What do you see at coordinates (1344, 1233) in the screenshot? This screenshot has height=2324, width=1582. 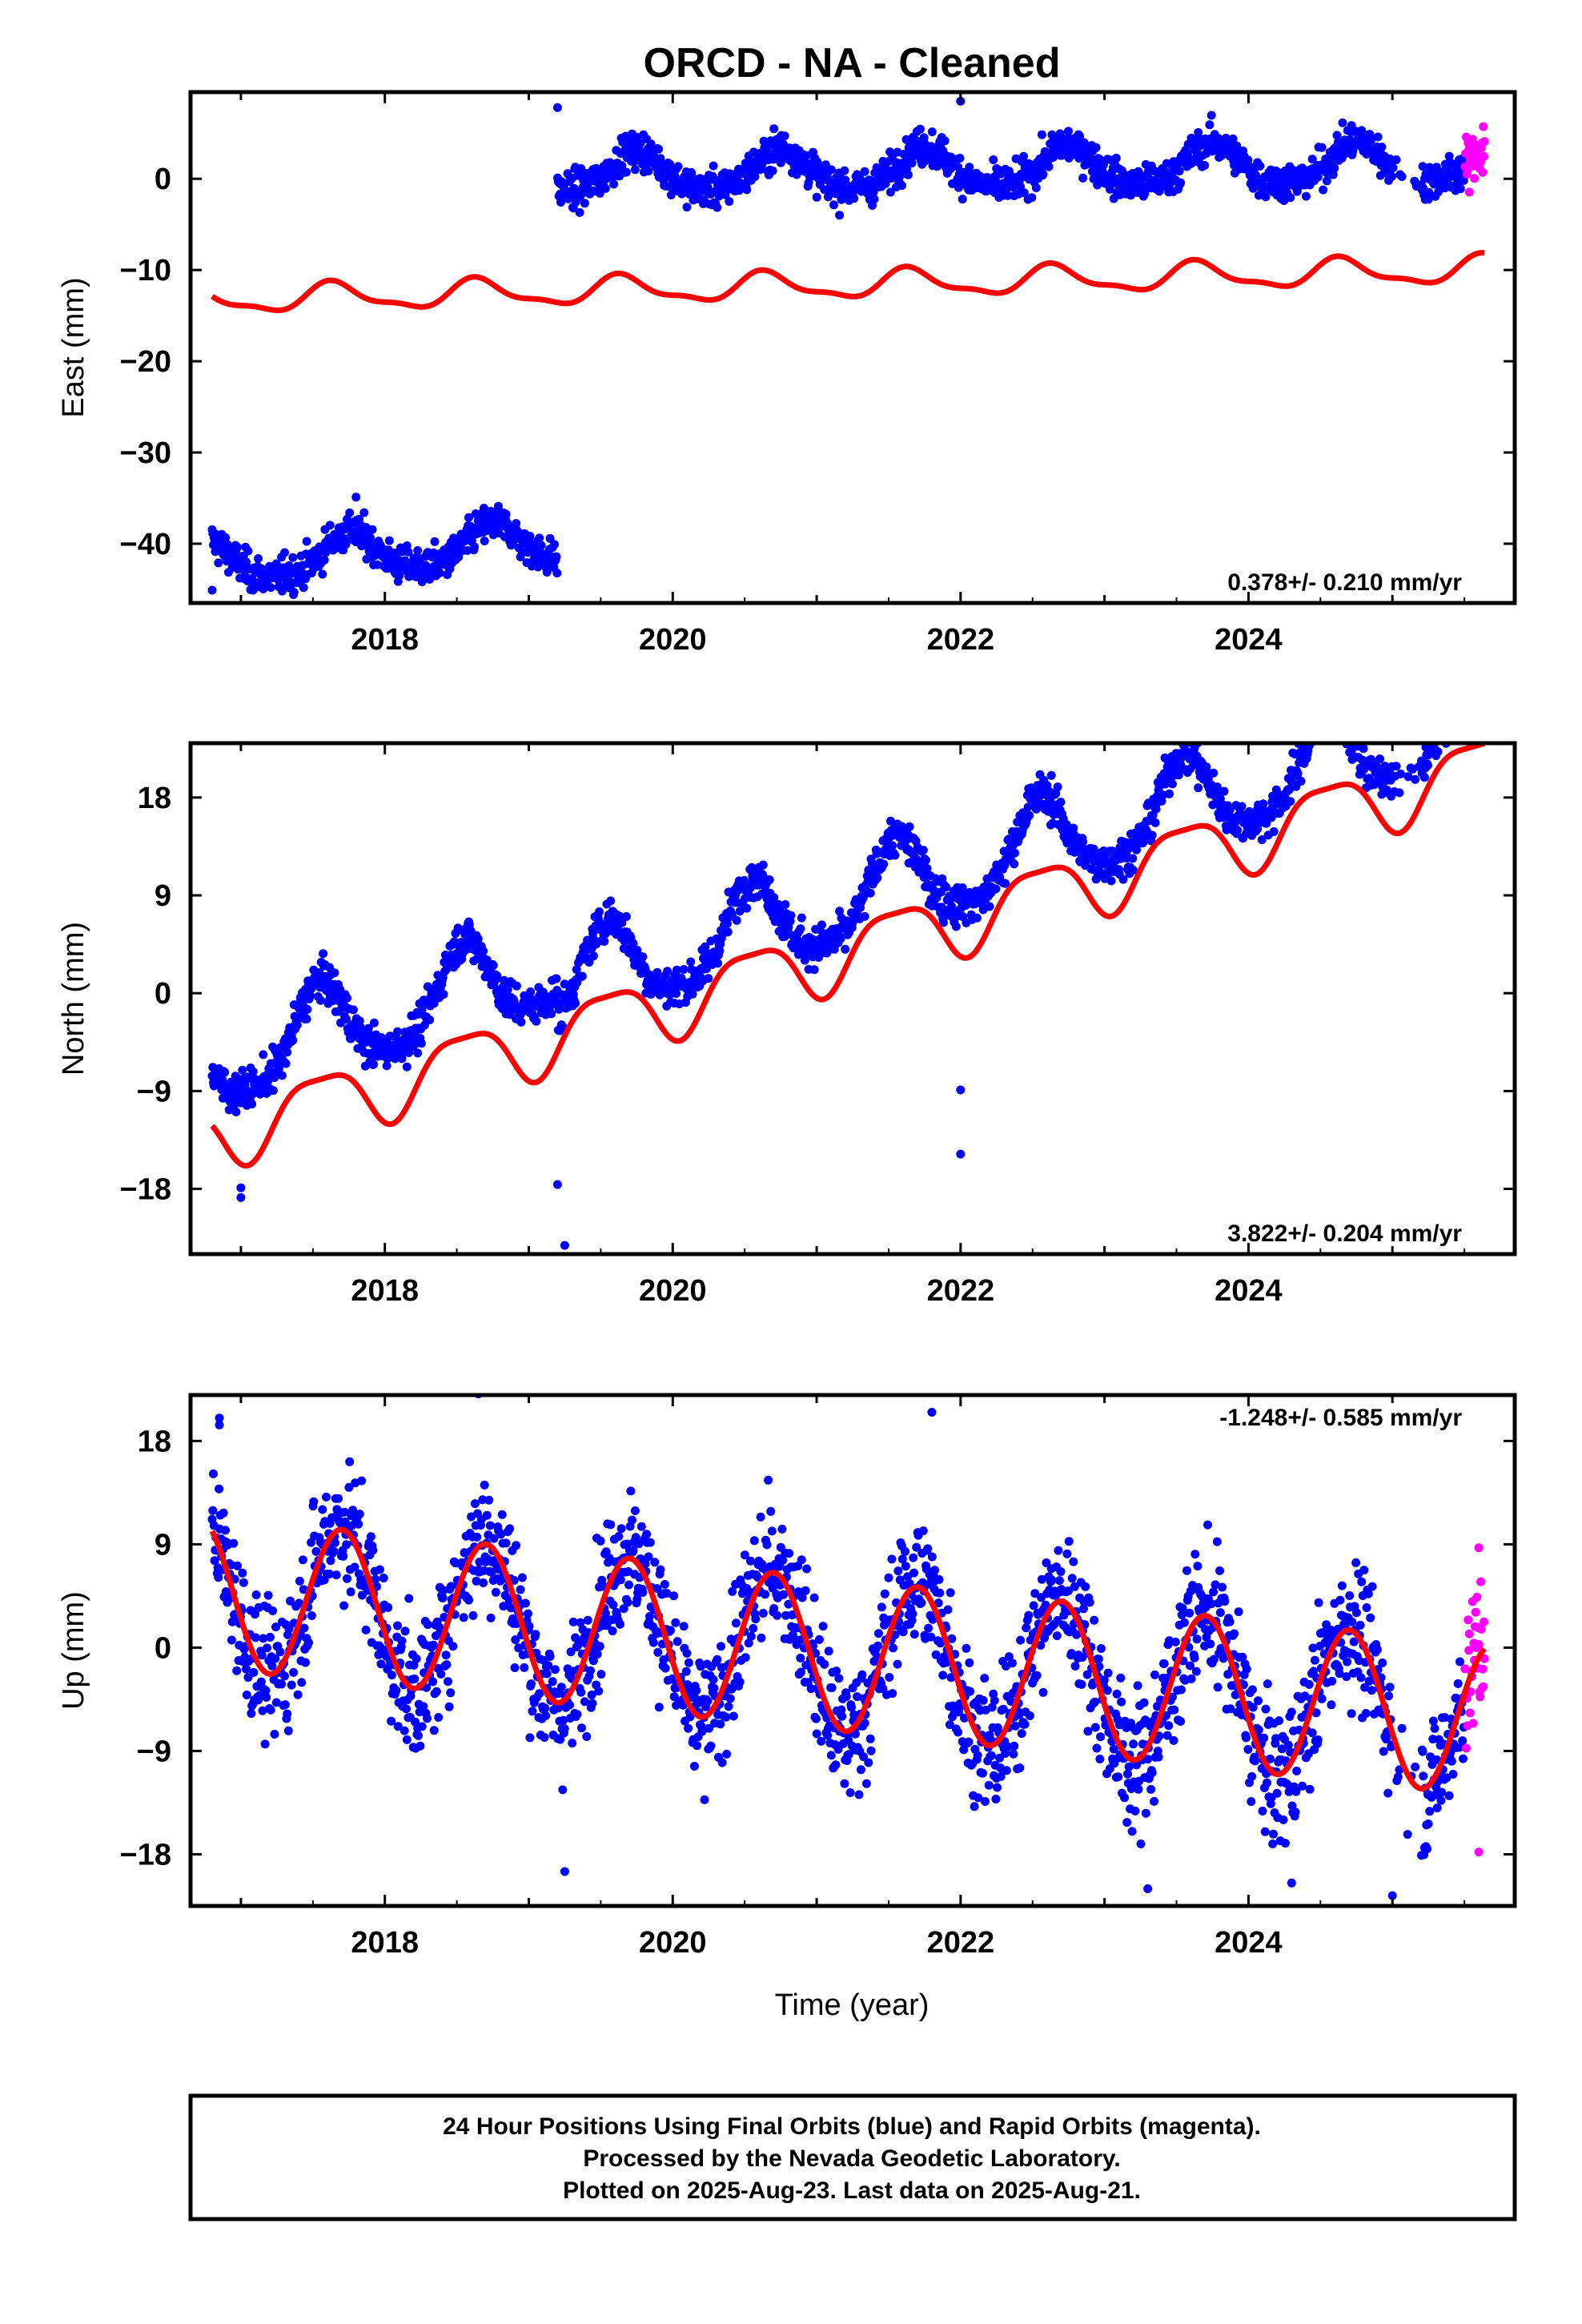 I see `north-rate-label: 3.822+/- 0.204 mm/yr` at bounding box center [1344, 1233].